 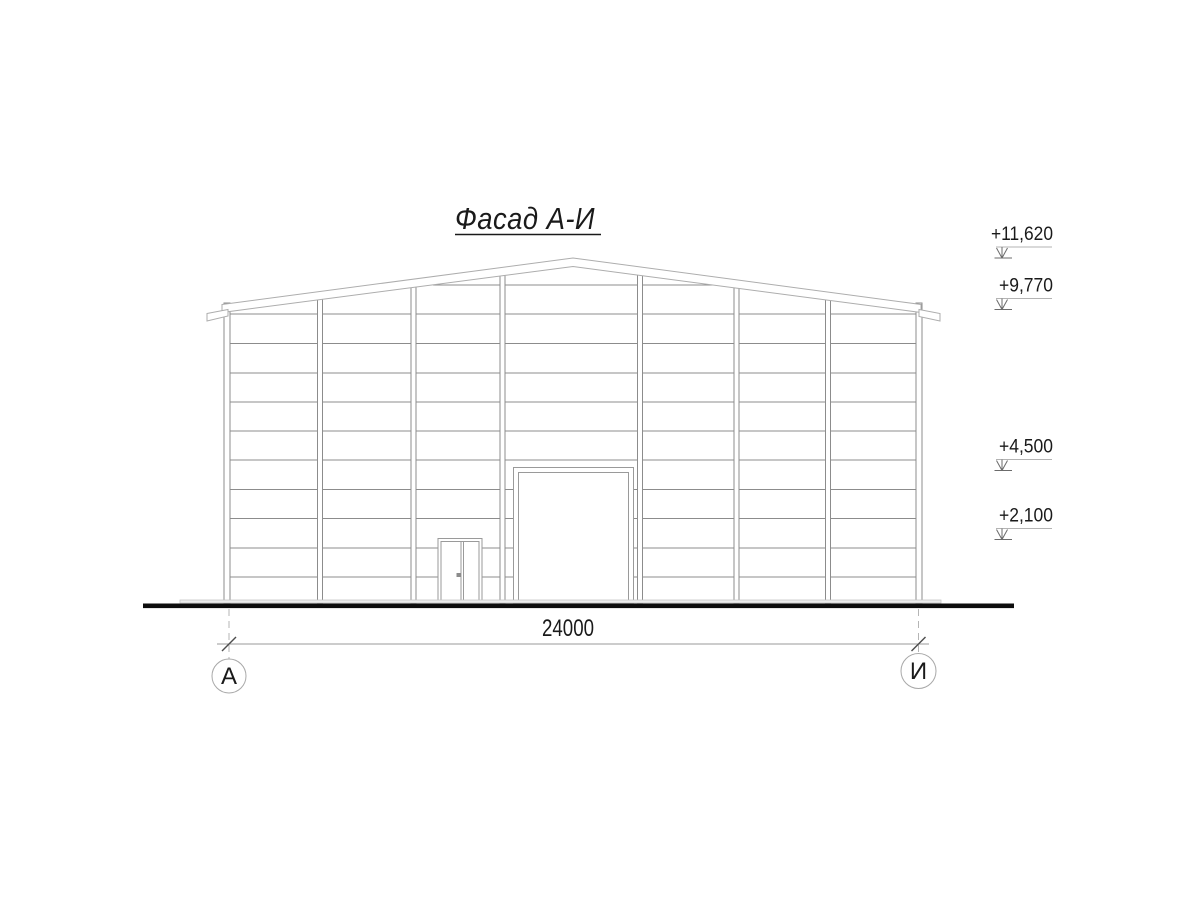 I want to click on elevation-mark-9770: +9,770, so click(x=1023, y=292).